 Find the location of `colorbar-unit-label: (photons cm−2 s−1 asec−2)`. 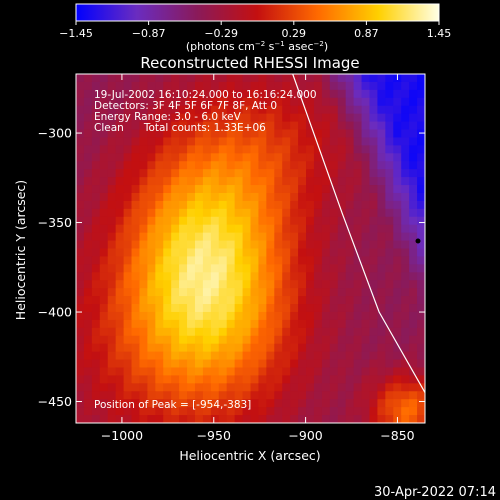

colorbar-unit-label: (photons cm−2 s−1 asec−2) is located at coordinates (257, 46).